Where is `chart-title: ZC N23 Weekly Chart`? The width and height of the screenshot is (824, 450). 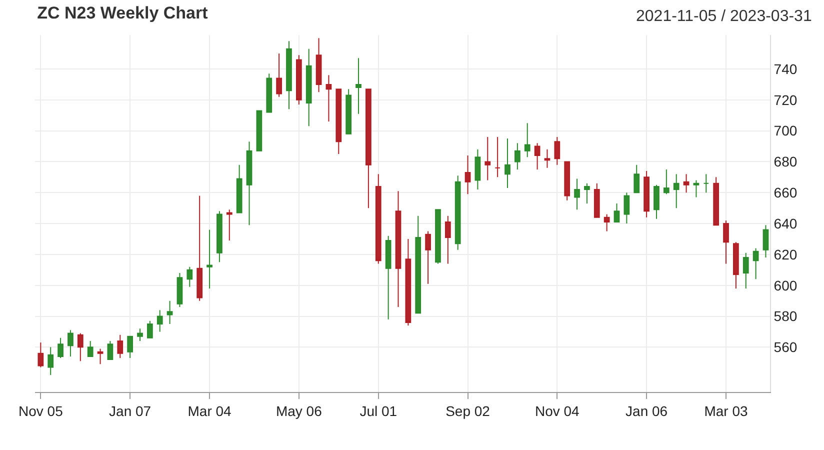
chart-title: ZC N23 Weekly Chart is located at coordinates (122, 13).